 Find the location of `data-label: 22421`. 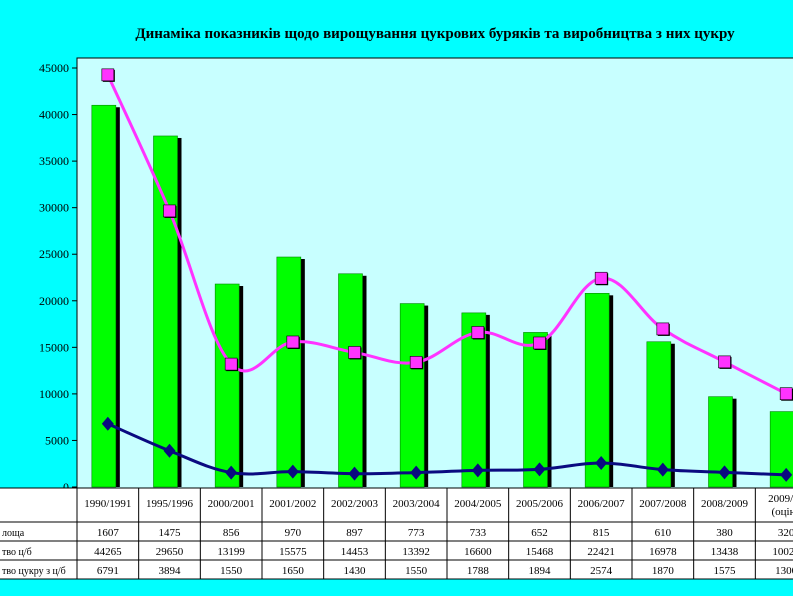

data-label: 22421 is located at coordinates (601, 552).